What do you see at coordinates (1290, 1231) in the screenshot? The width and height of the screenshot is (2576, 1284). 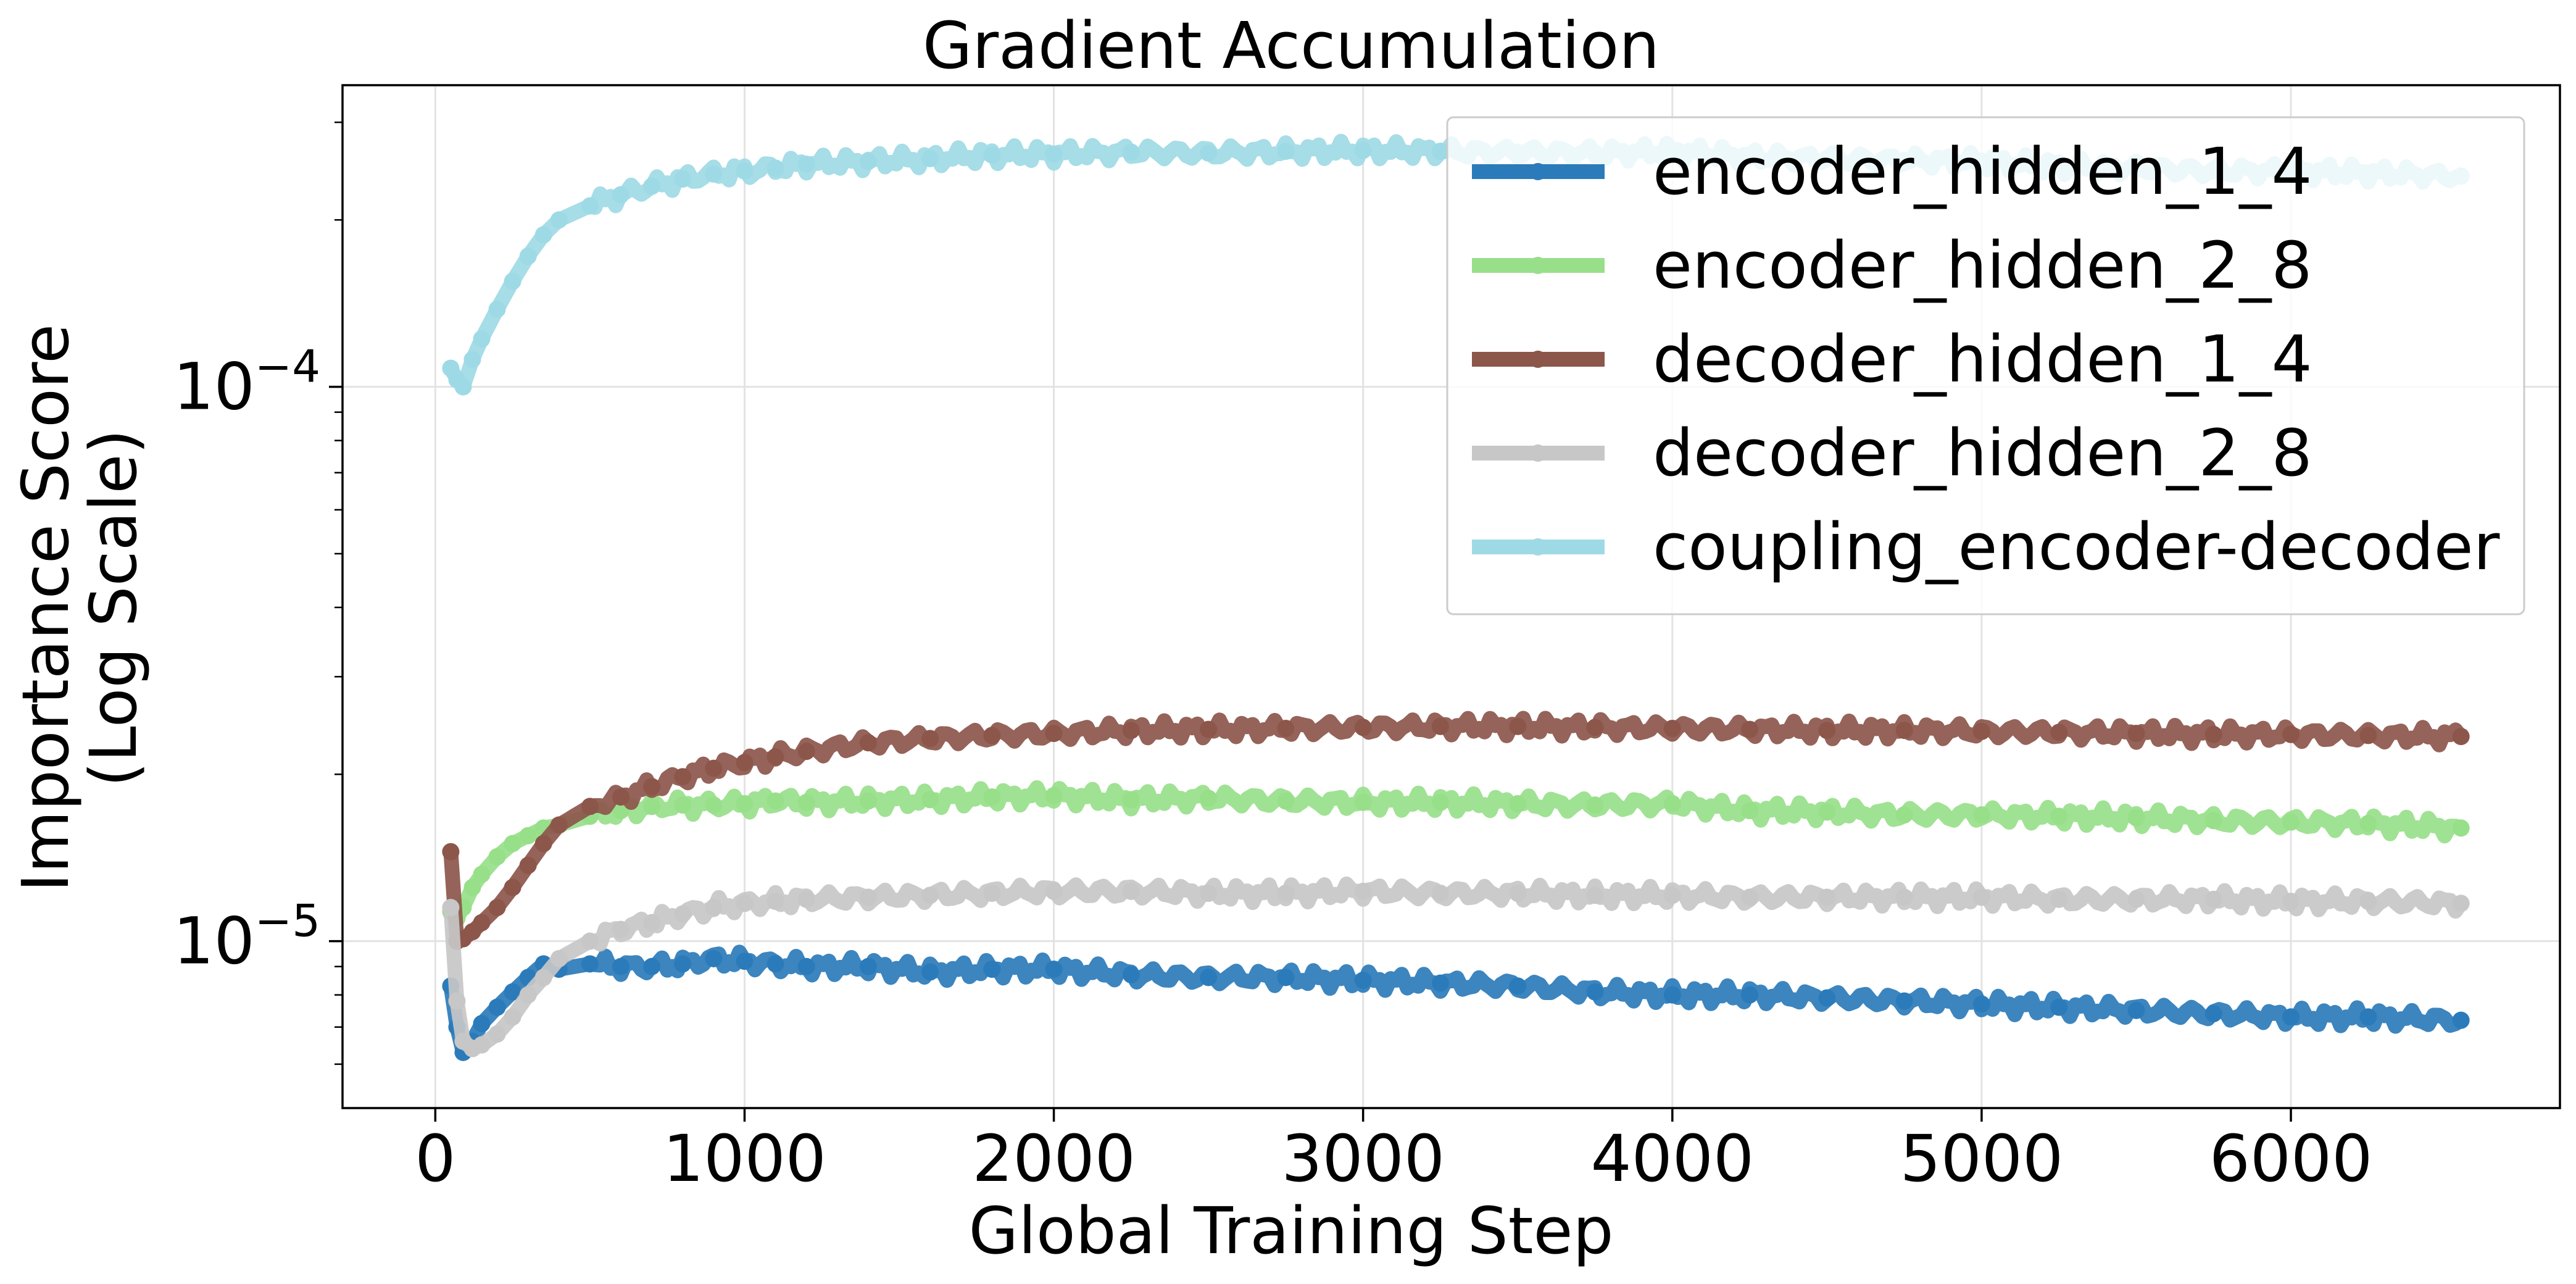 I see `x-axis-label: Global Training Step` at bounding box center [1290, 1231].